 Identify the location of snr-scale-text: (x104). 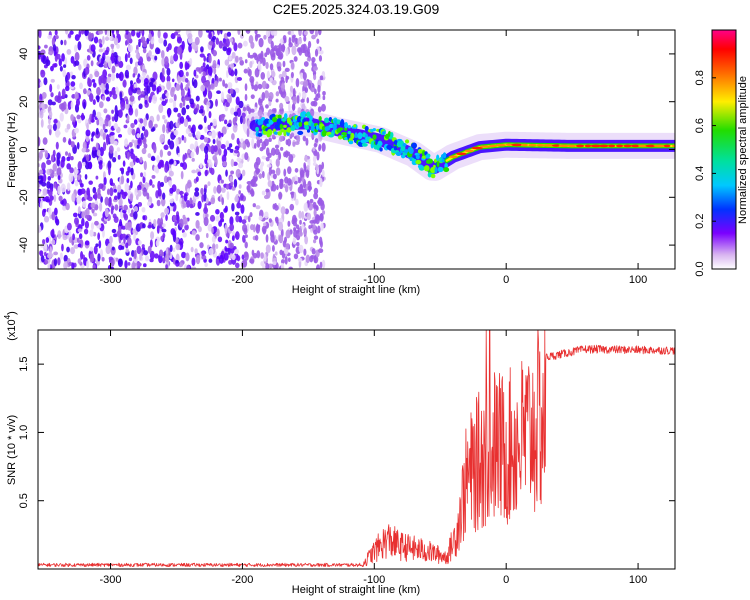
(10, 326).